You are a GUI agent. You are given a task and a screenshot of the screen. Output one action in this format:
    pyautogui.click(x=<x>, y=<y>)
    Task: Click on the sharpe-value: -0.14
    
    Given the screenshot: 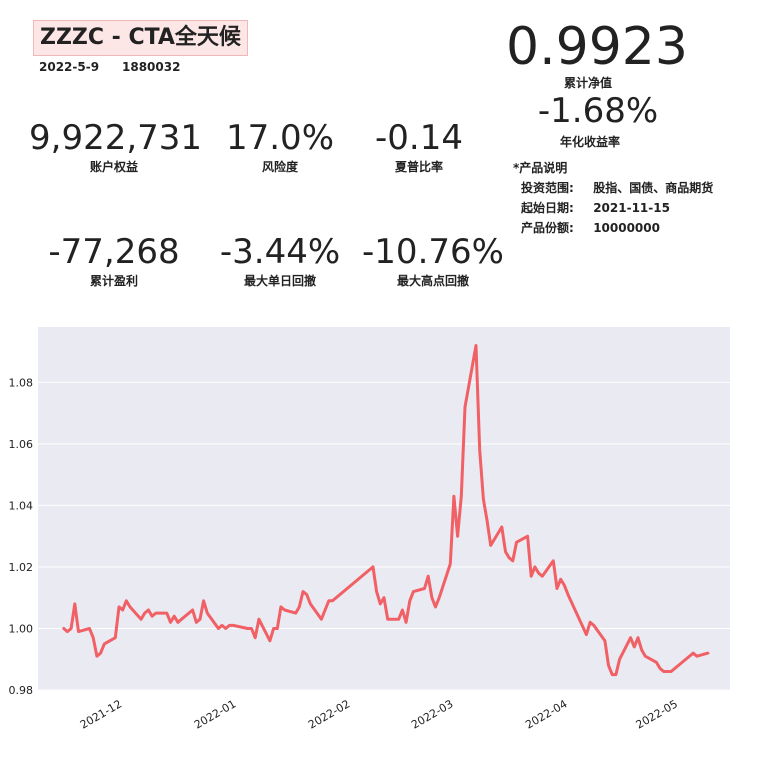 What is the action you would take?
    pyautogui.click(x=419, y=138)
    